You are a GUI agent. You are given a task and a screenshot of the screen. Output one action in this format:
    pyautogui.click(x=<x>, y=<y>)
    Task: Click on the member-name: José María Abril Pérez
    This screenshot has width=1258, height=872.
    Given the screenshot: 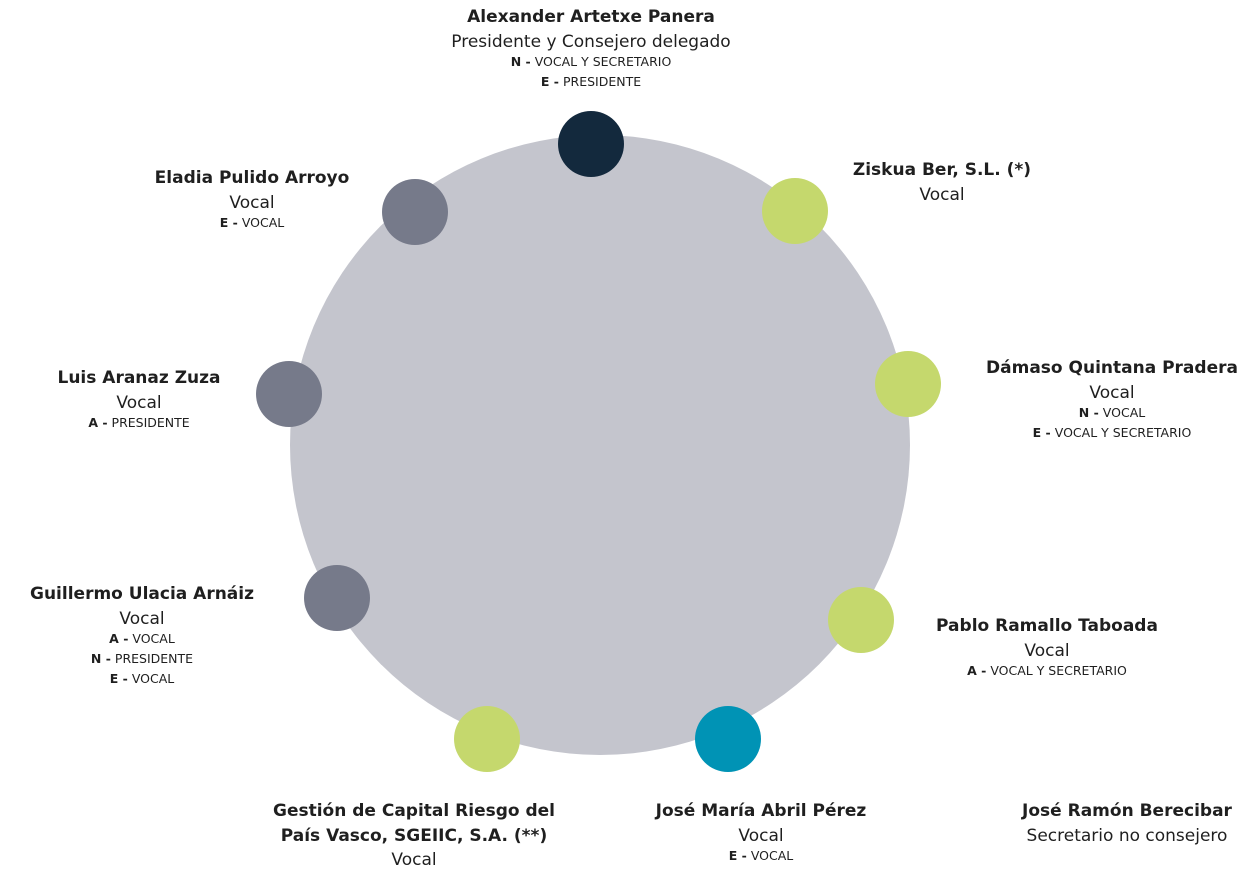 What is the action you would take?
    pyautogui.click(x=761, y=811)
    